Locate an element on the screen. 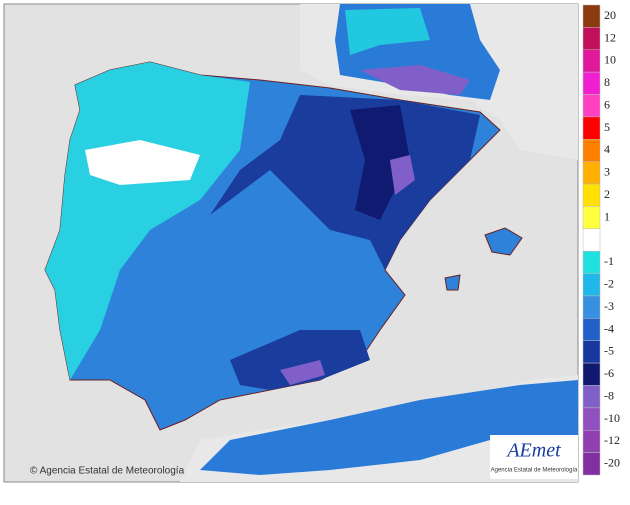 The height and width of the screenshot is (505, 630). legend-label: 6 is located at coordinates (607, 104).